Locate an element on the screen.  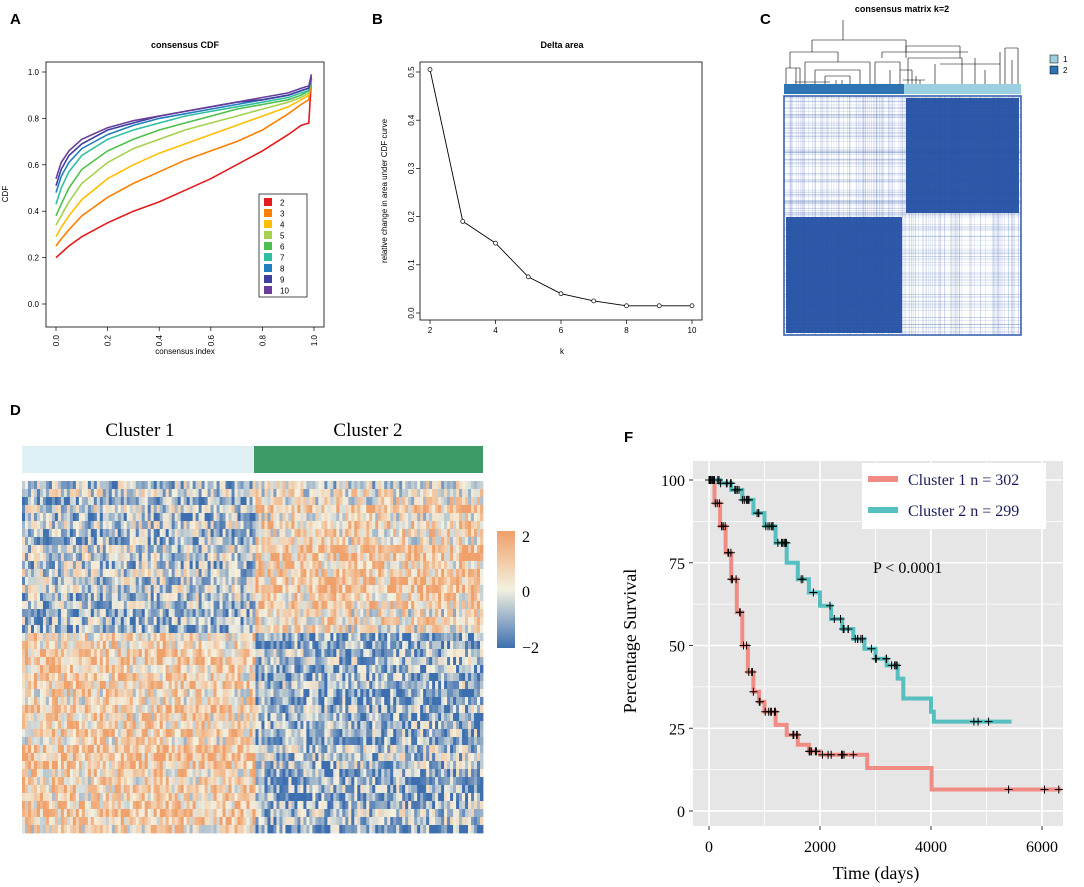
delta-point-k5 is located at coordinates (528, 277).